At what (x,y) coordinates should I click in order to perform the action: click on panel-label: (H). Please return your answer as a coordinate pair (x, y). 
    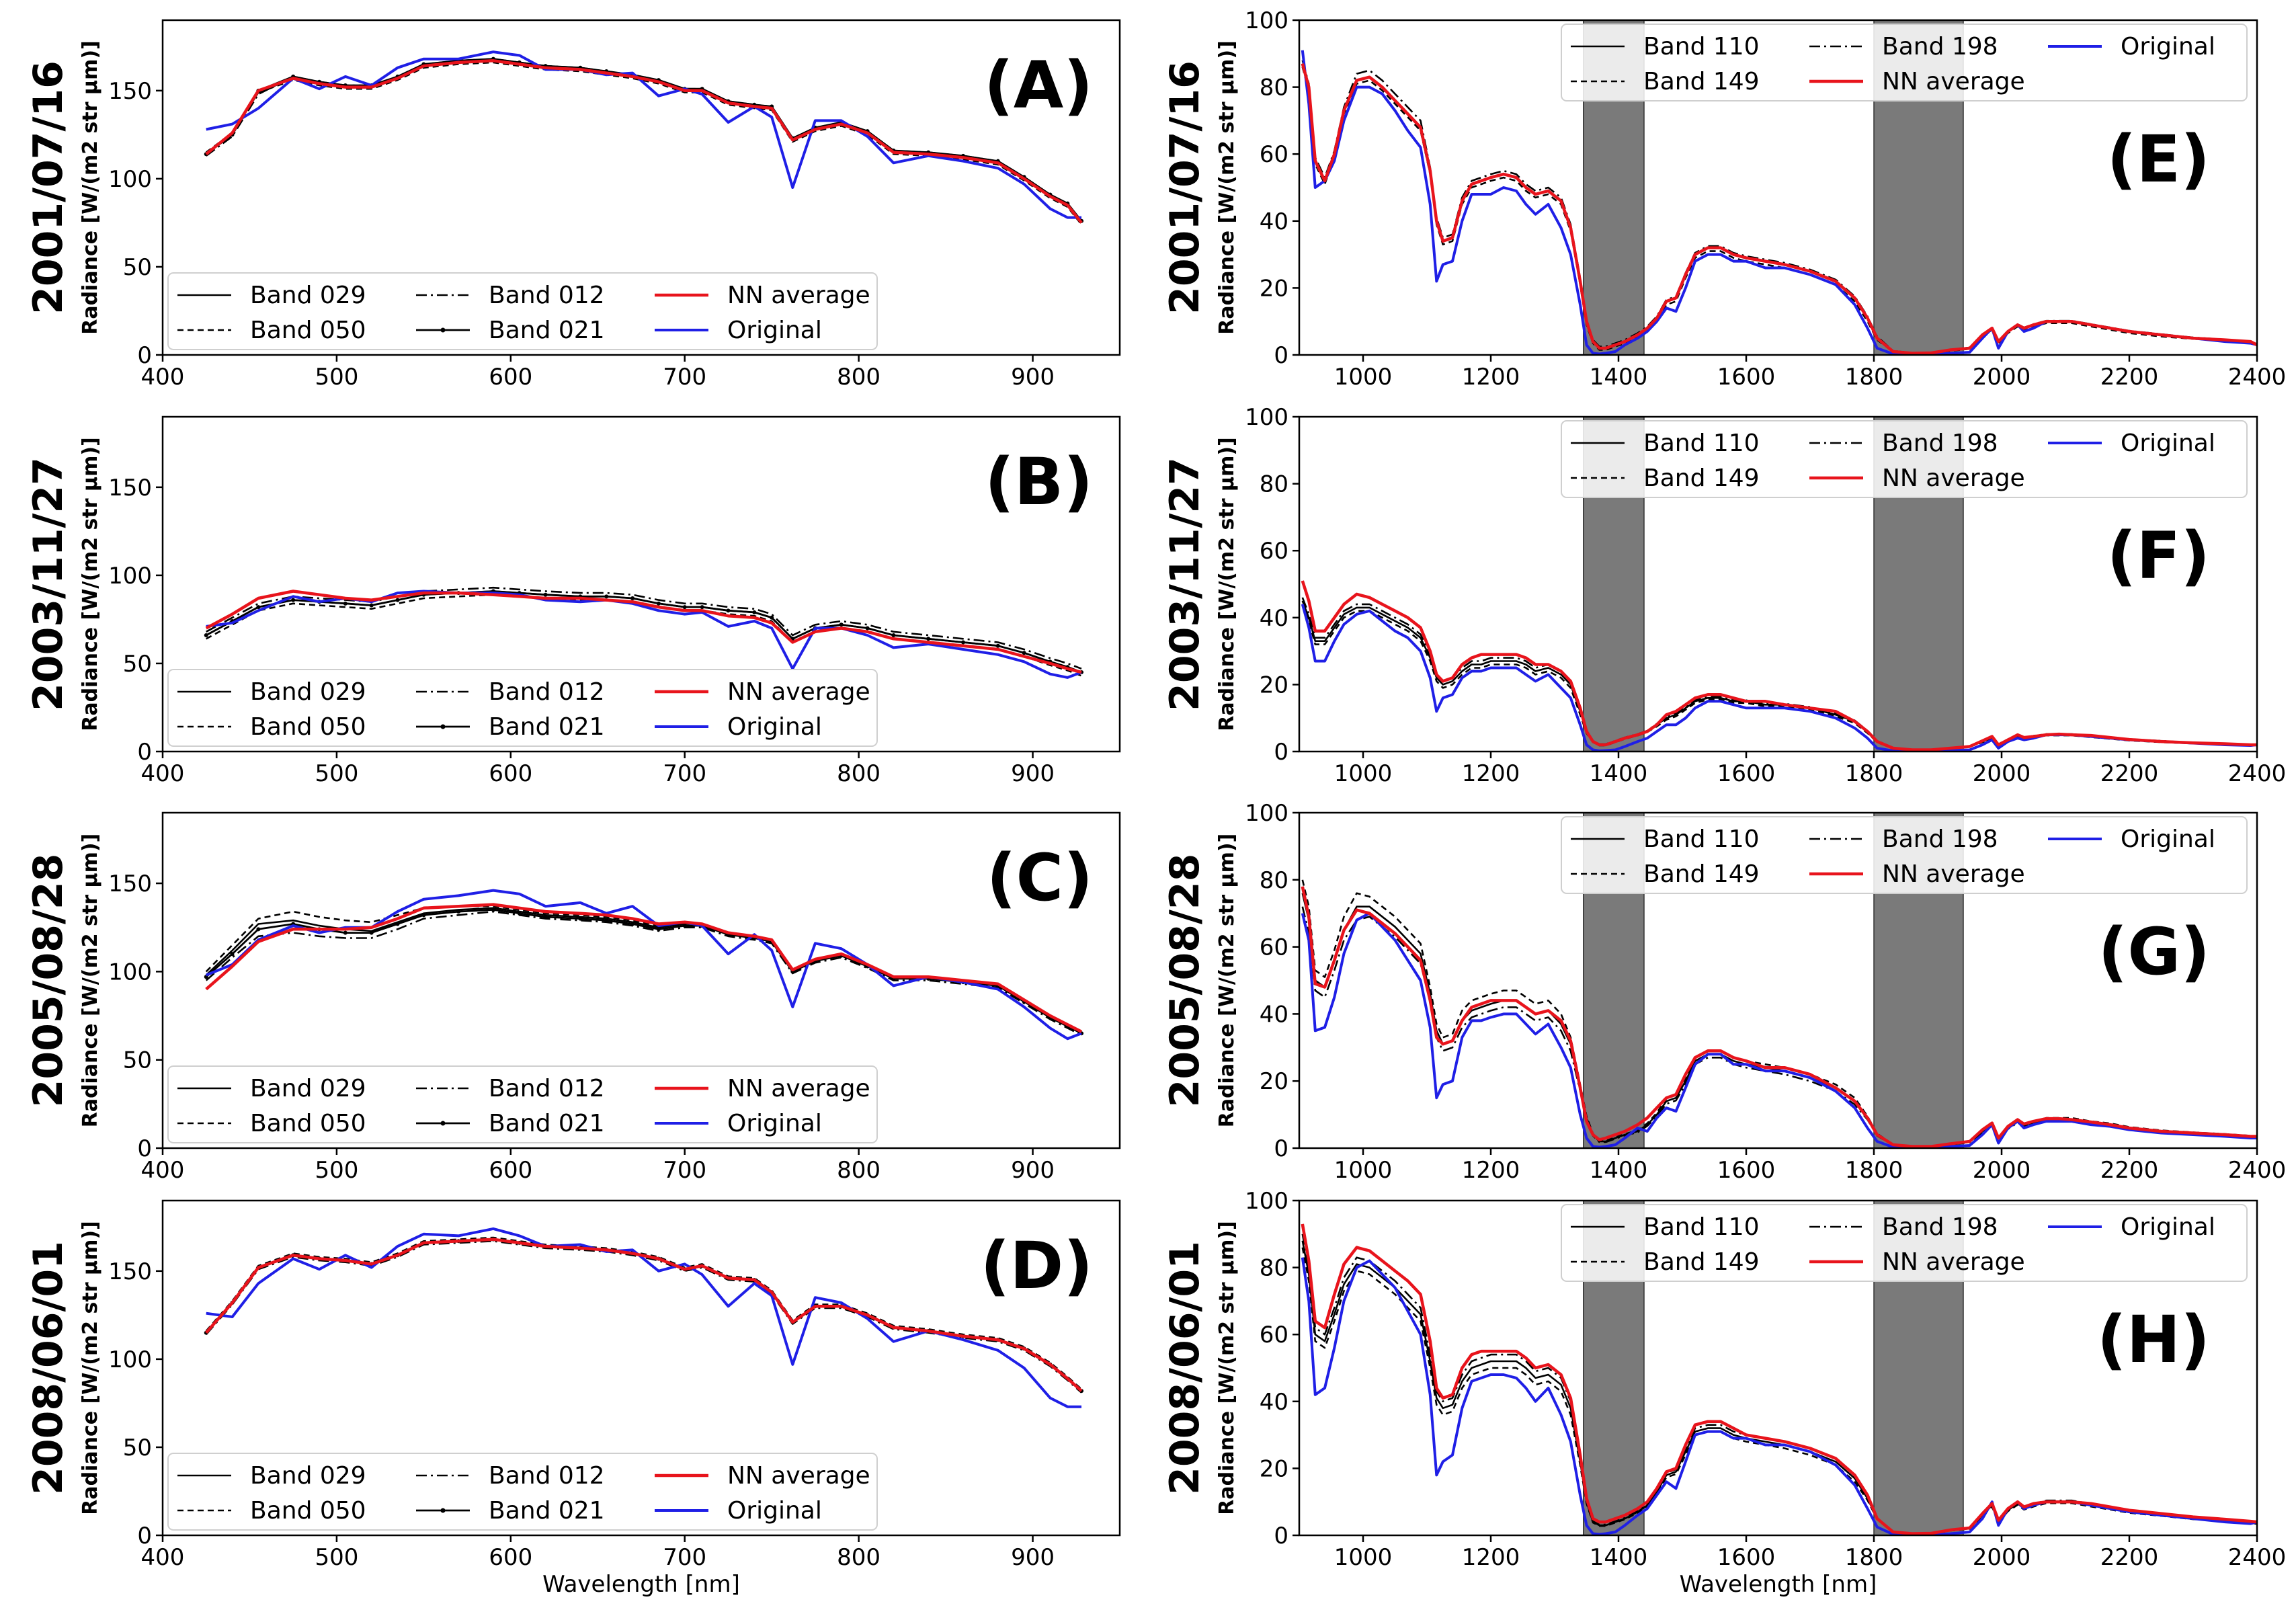
    Looking at the image, I should click on (2153, 1339).